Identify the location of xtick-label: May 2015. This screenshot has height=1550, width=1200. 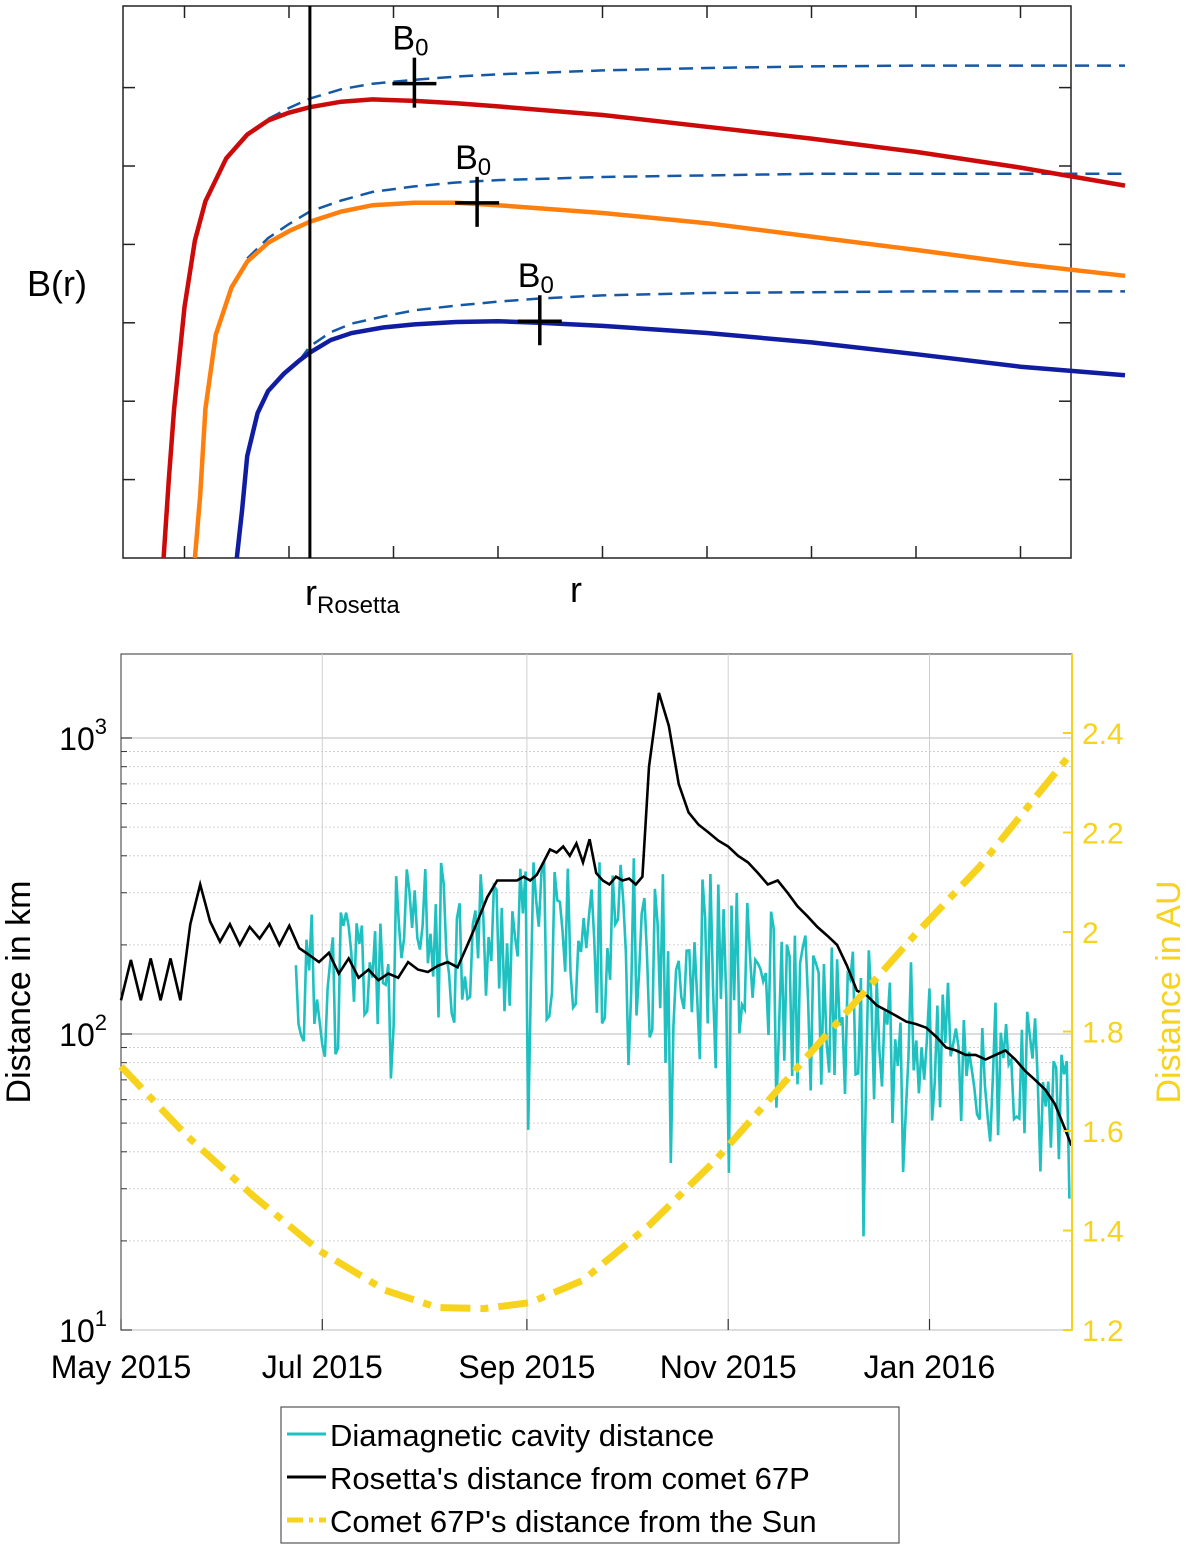
(121, 1367).